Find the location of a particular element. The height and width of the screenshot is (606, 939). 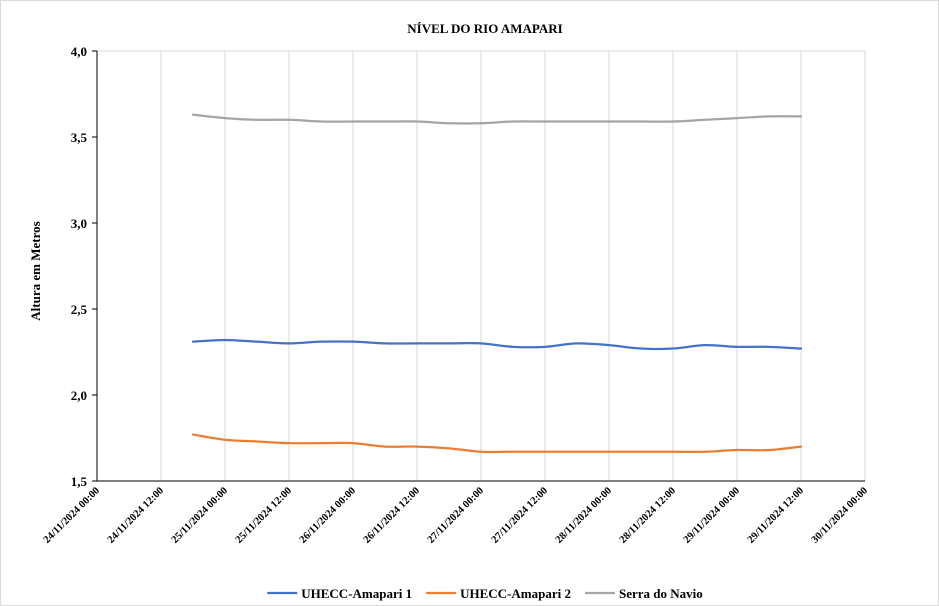

legend-label: Serra do Navio is located at coordinates (661, 593).